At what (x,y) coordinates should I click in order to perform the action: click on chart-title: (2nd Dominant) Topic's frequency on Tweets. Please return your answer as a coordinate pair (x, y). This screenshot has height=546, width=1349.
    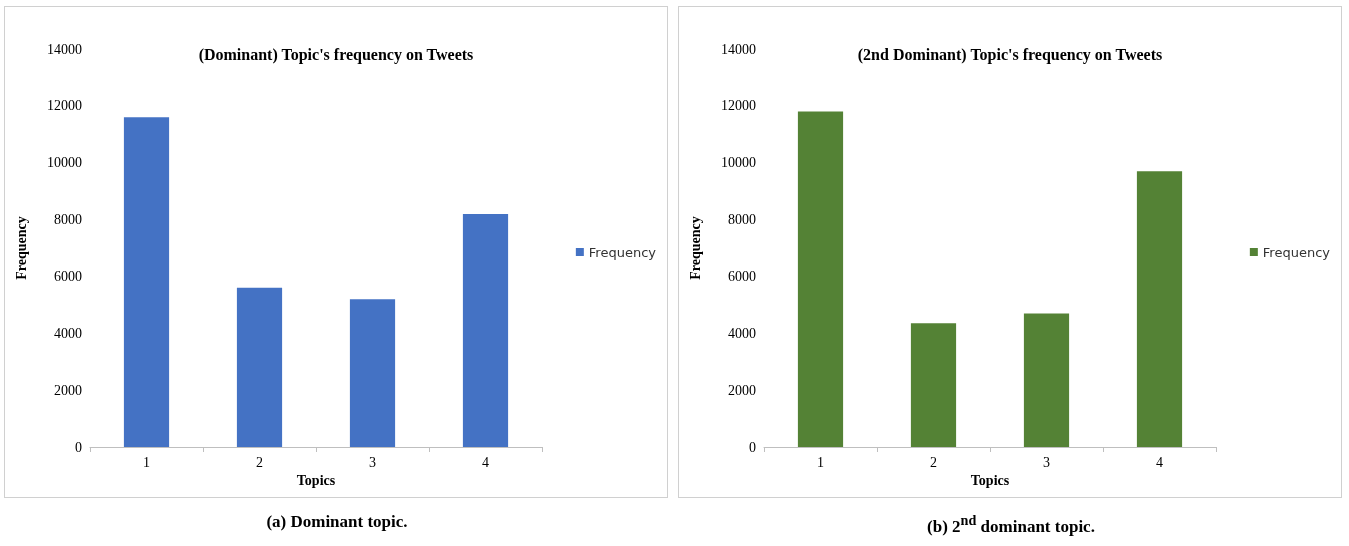
    Looking at the image, I should click on (1010, 54).